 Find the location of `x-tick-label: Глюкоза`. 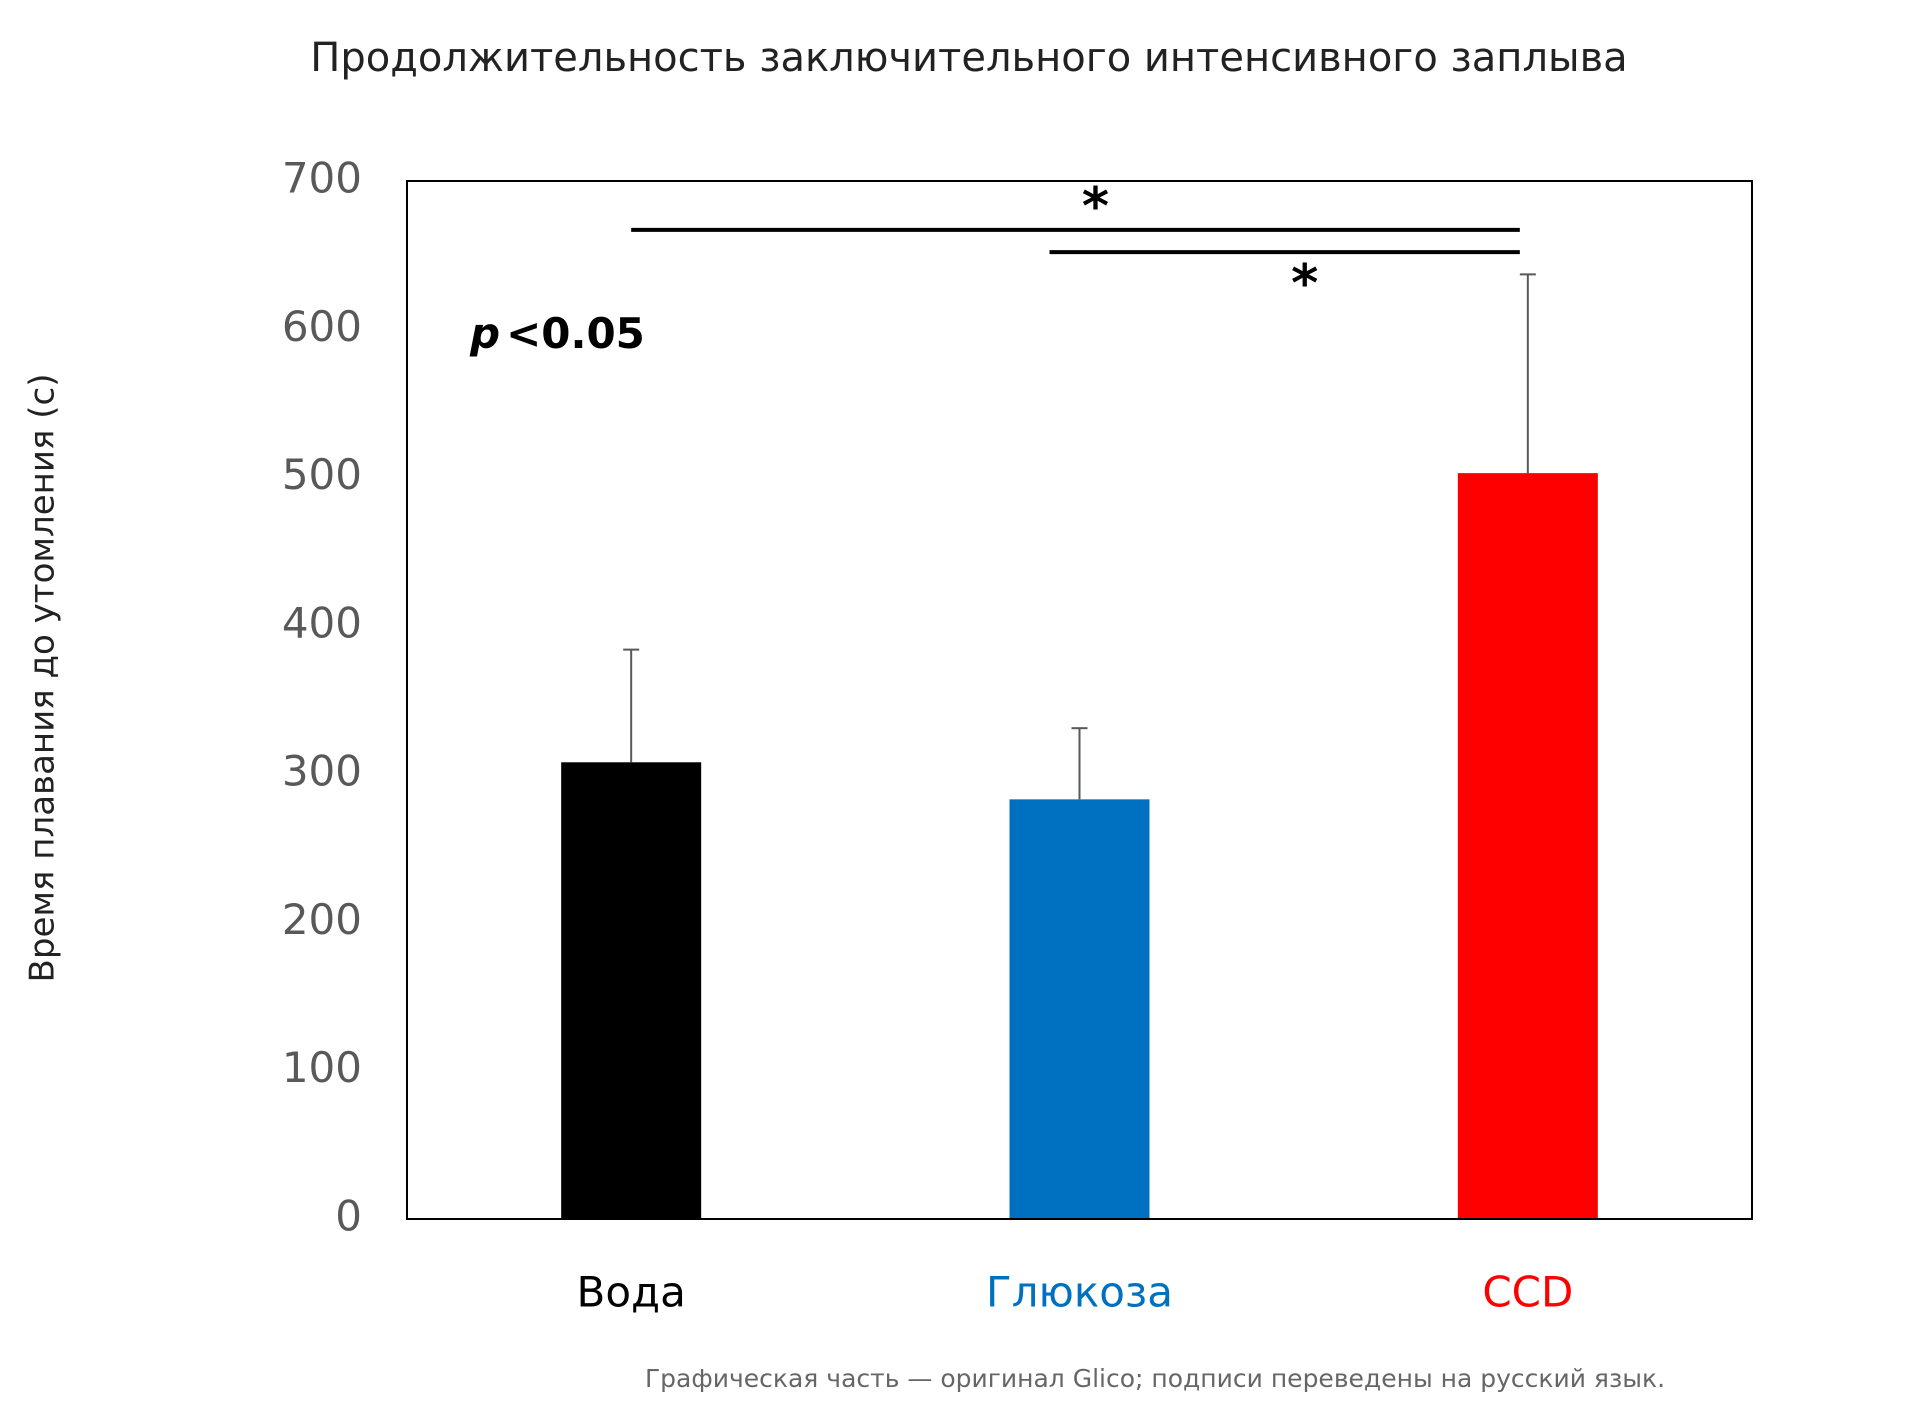

x-tick-label: Глюкоза is located at coordinates (1079, 1292).